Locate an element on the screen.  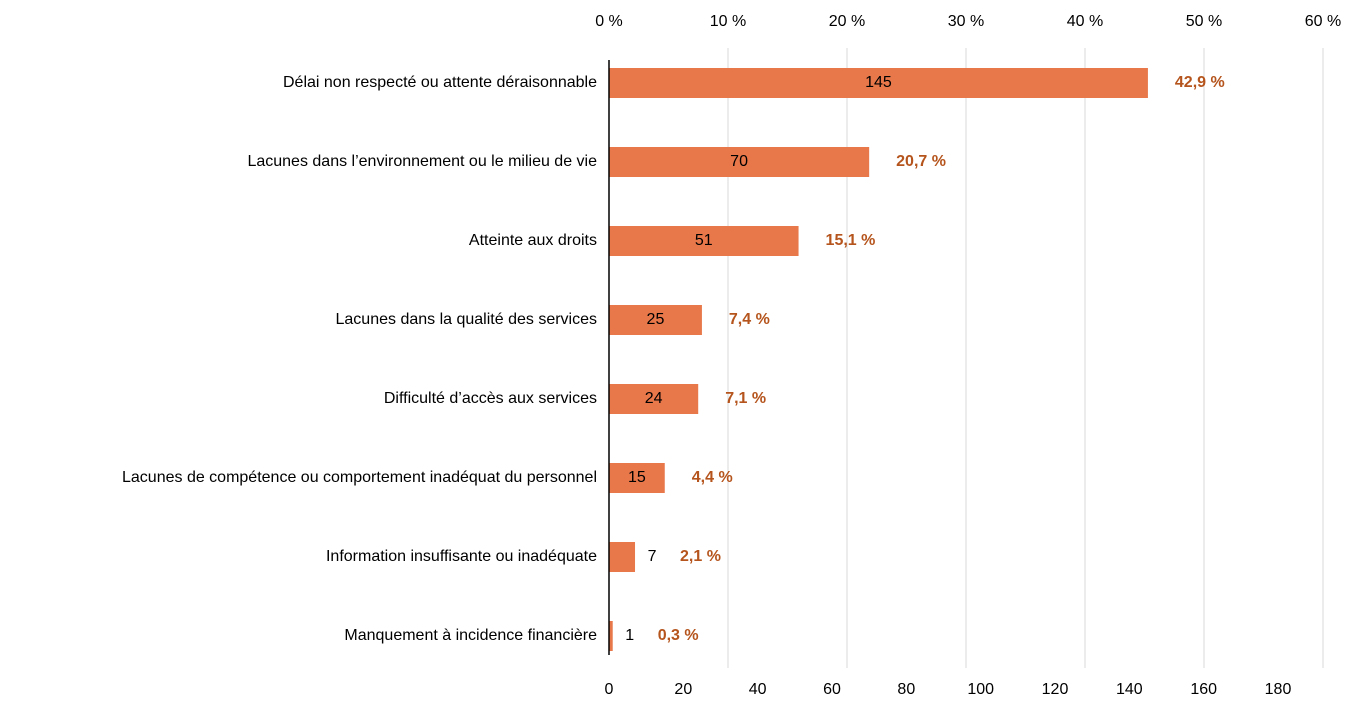
x-tick-label: 180 is located at coordinates (1278, 689).